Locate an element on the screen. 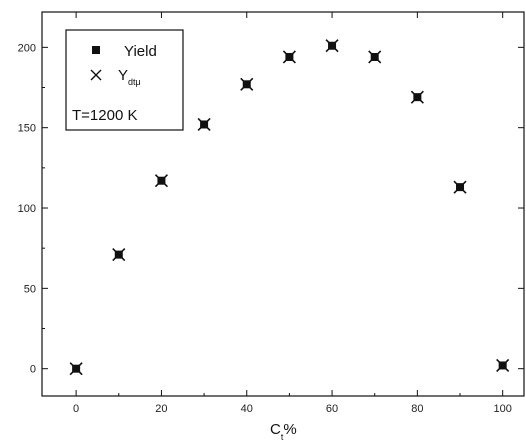 Image resolution: width=526 pixels, height=448 pixels. y-tick-label: 50 is located at coordinates (30, 289).